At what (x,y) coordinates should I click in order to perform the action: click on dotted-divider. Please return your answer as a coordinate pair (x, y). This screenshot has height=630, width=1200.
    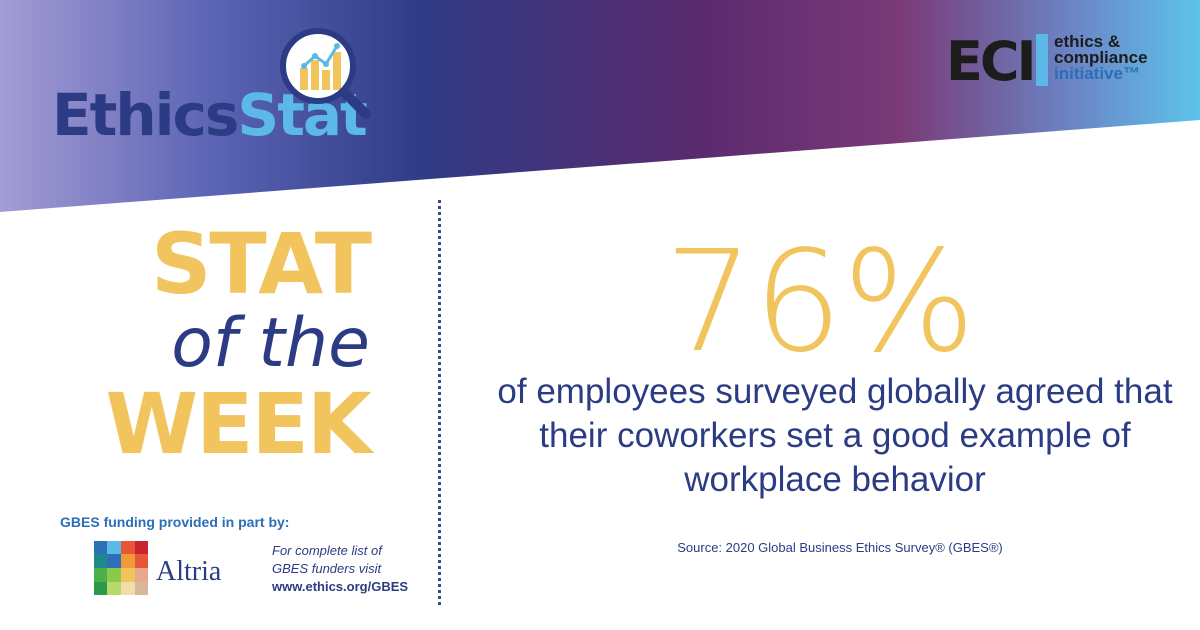
    Looking at the image, I should click on (439, 402).